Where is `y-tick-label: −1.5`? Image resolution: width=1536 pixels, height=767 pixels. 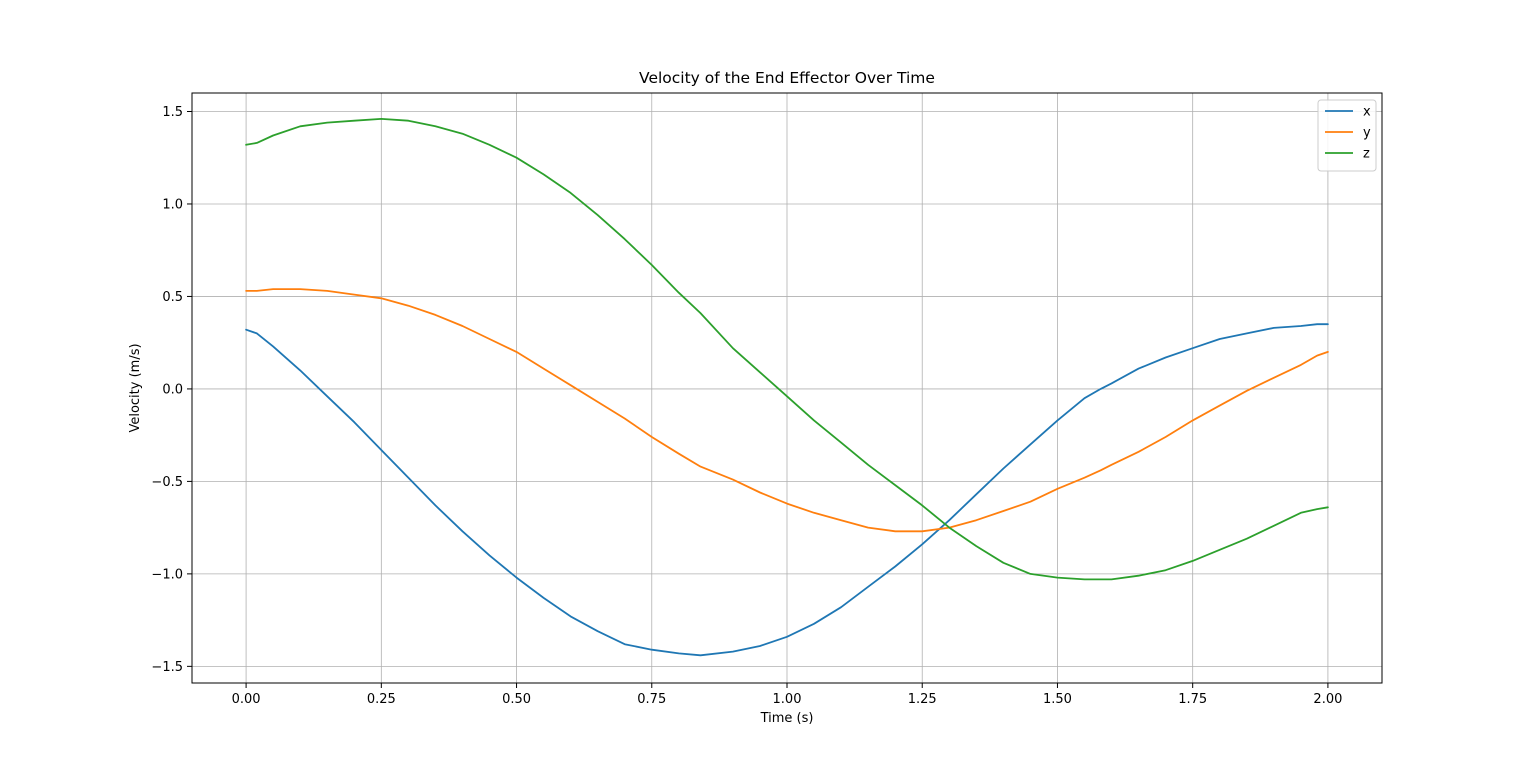 y-tick-label: −1.5 is located at coordinates (167, 667).